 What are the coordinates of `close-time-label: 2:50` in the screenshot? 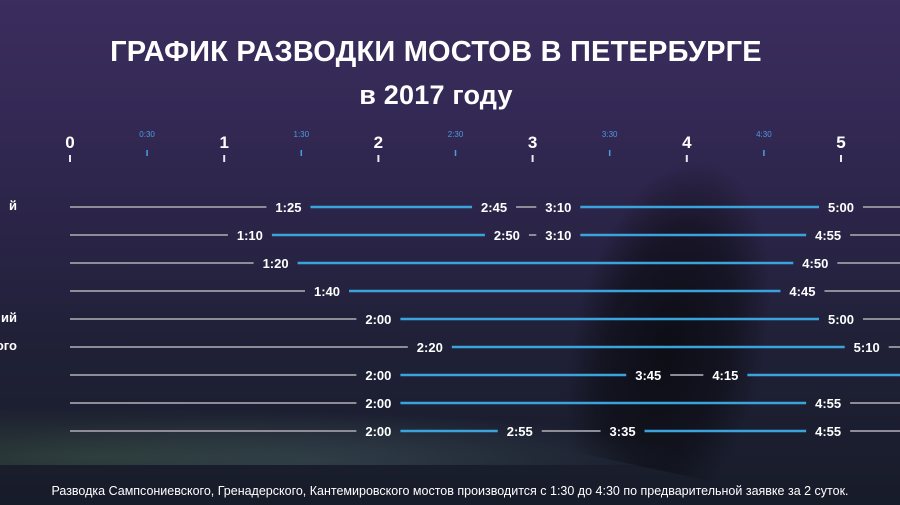 It's located at (507, 235).